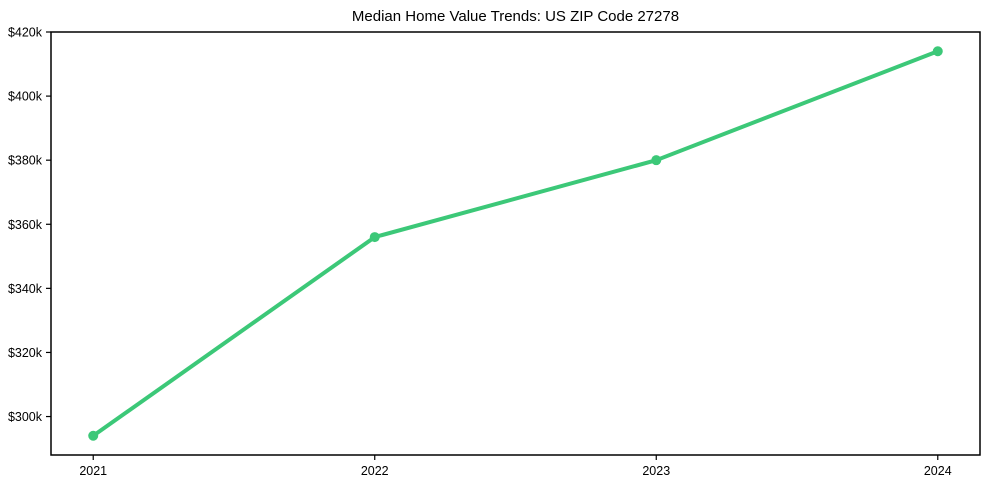 The height and width of the screenshot is (490, 990). I want to click on x-tick-label: 2021, so click(93, 471).